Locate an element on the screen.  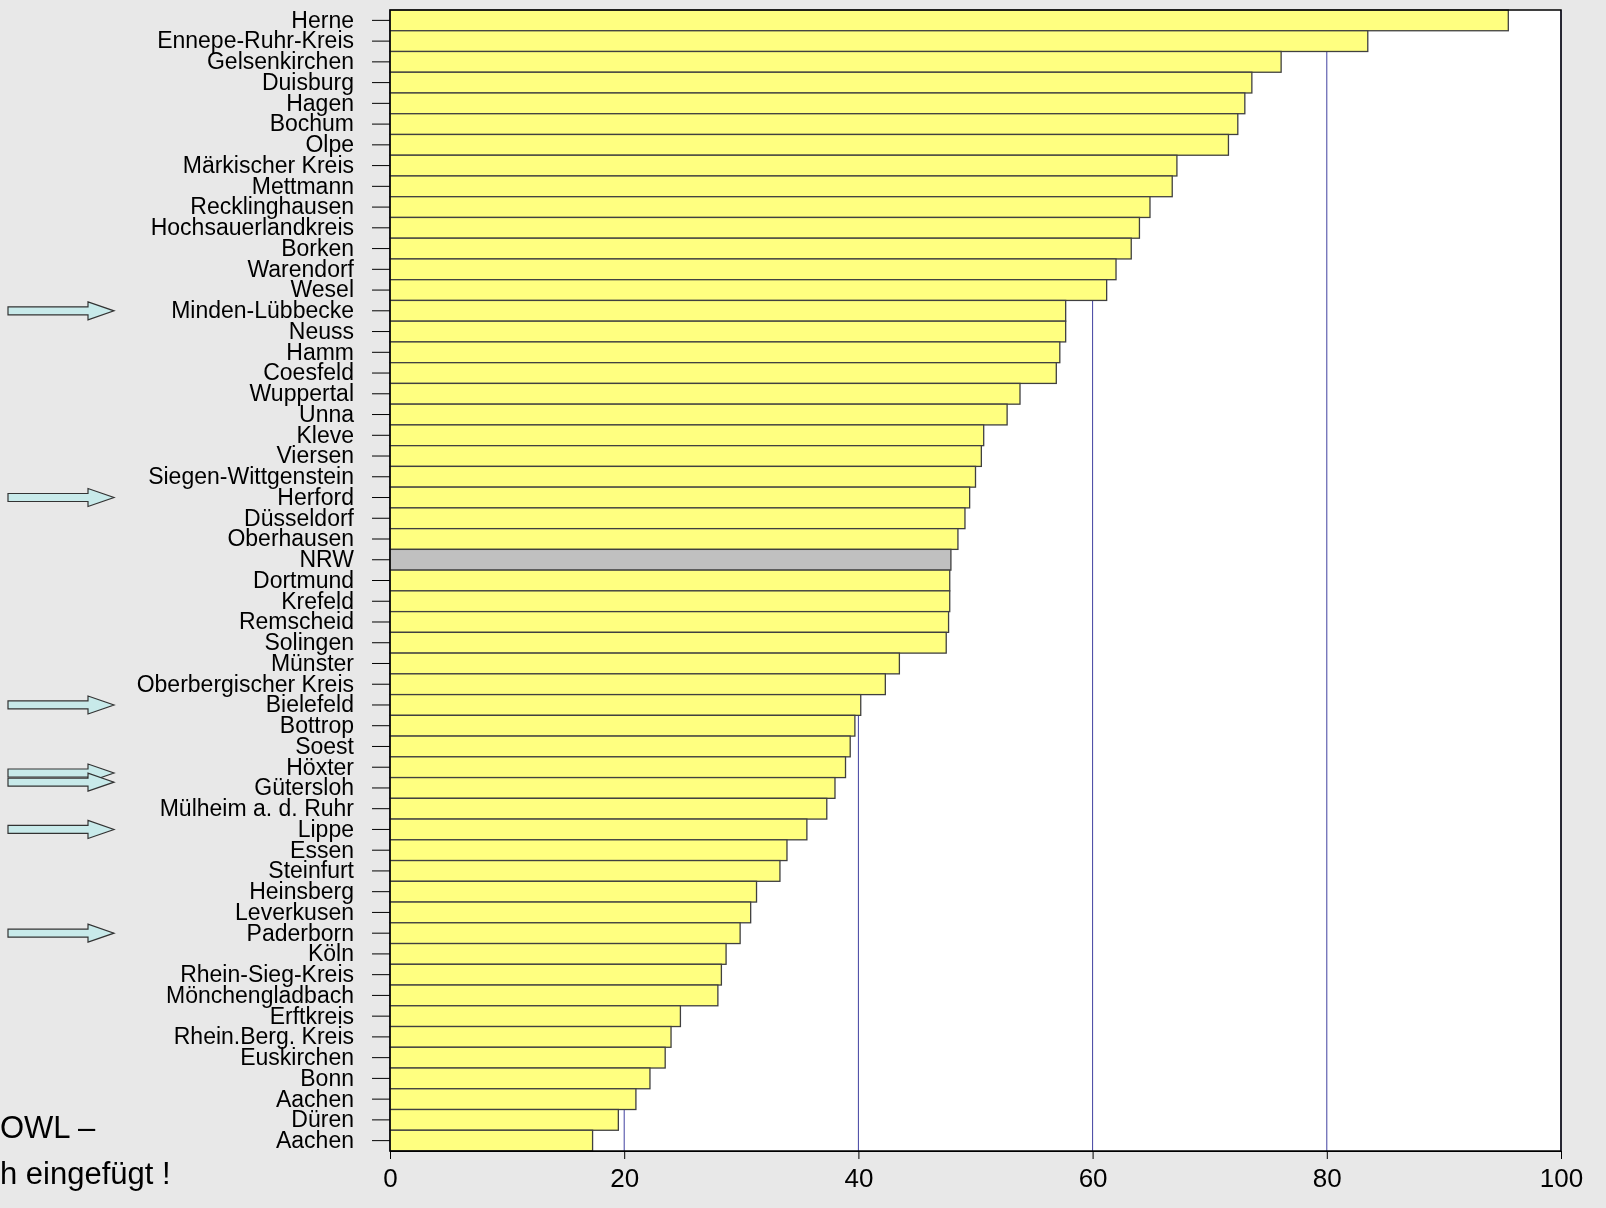
y-tick-label: Kleve is located at coordinates (325, 434).